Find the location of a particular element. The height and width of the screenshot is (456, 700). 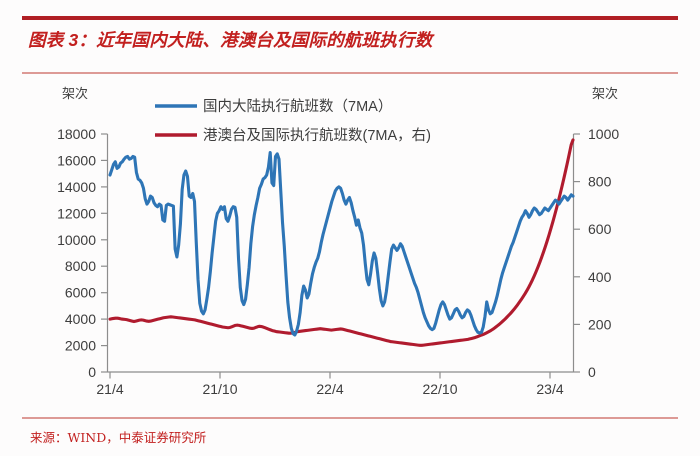

legend-entry-international: 港澳台及国际执行航班数(7MA，右) is located at coordinates (293, 135).